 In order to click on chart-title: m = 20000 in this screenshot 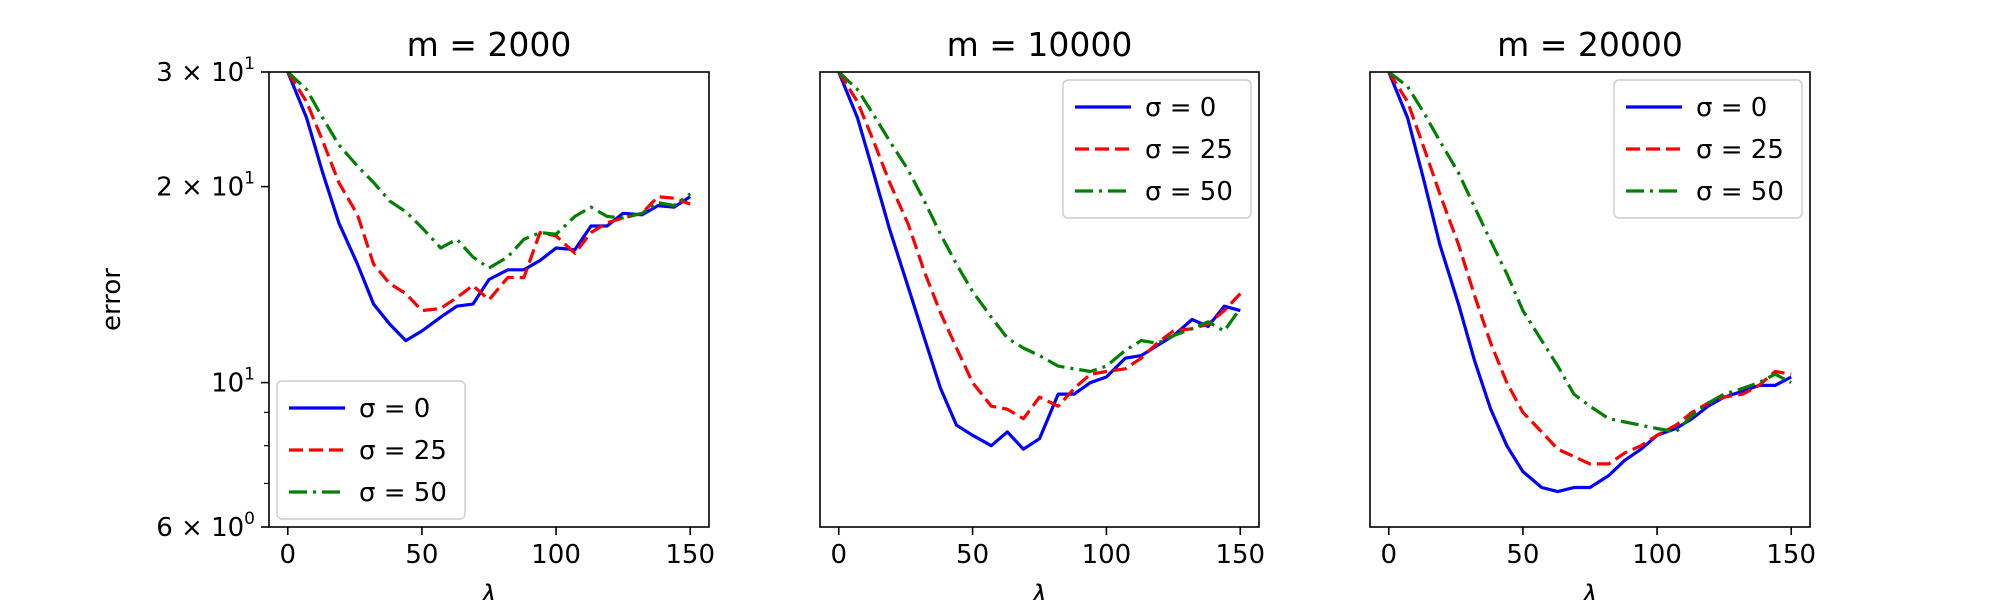, I will do `click(1590, 44)`.